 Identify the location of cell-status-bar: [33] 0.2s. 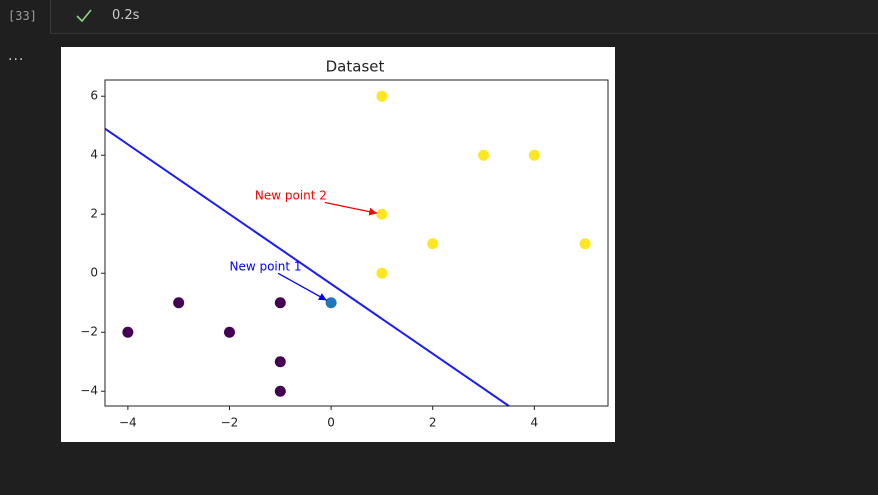
(439, 17).